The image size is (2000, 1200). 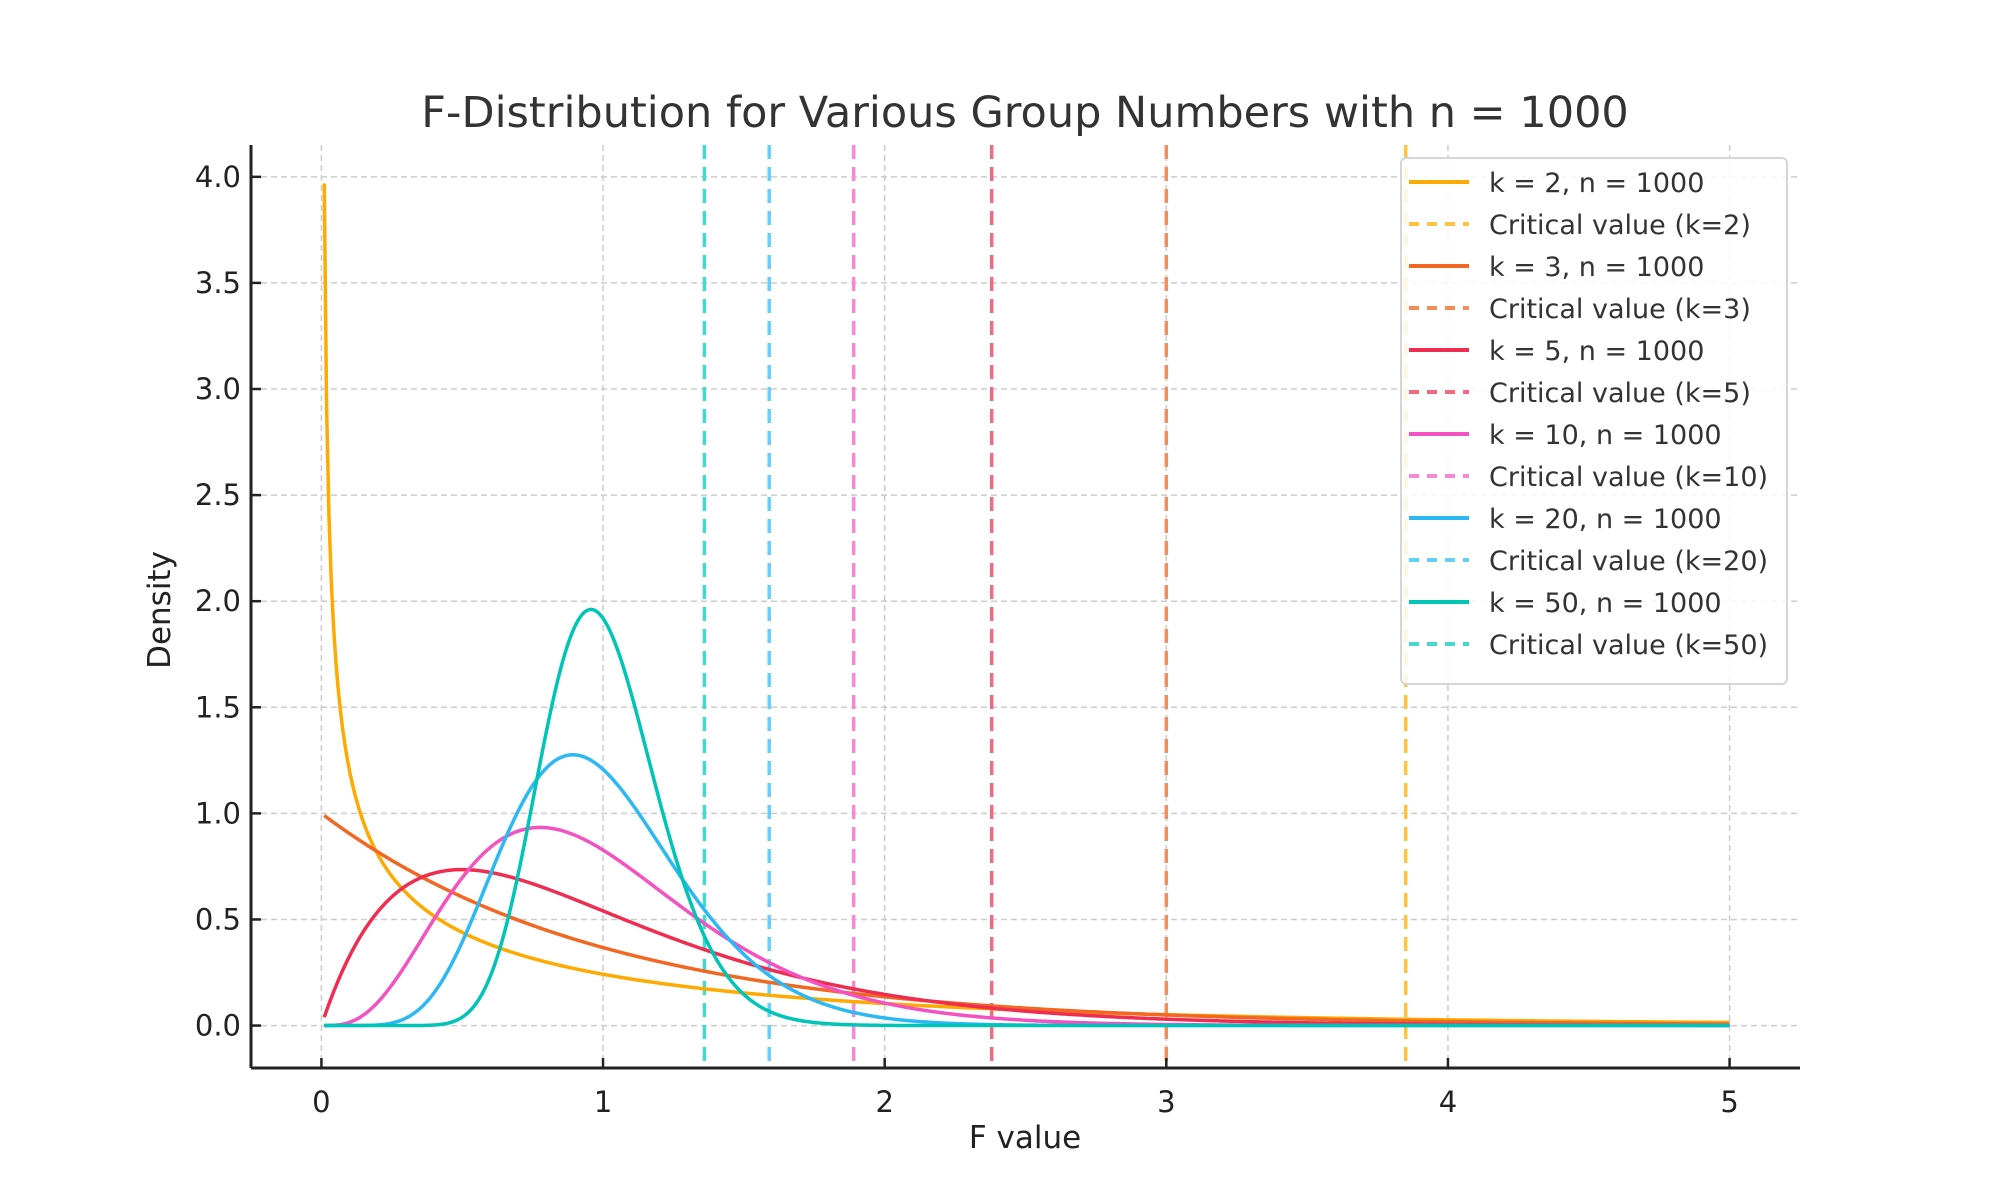 What do you see at coordinates (218, 707) in the screenshot?
I see `y-tick-label: 1.5` at bounding box center [218, 707].